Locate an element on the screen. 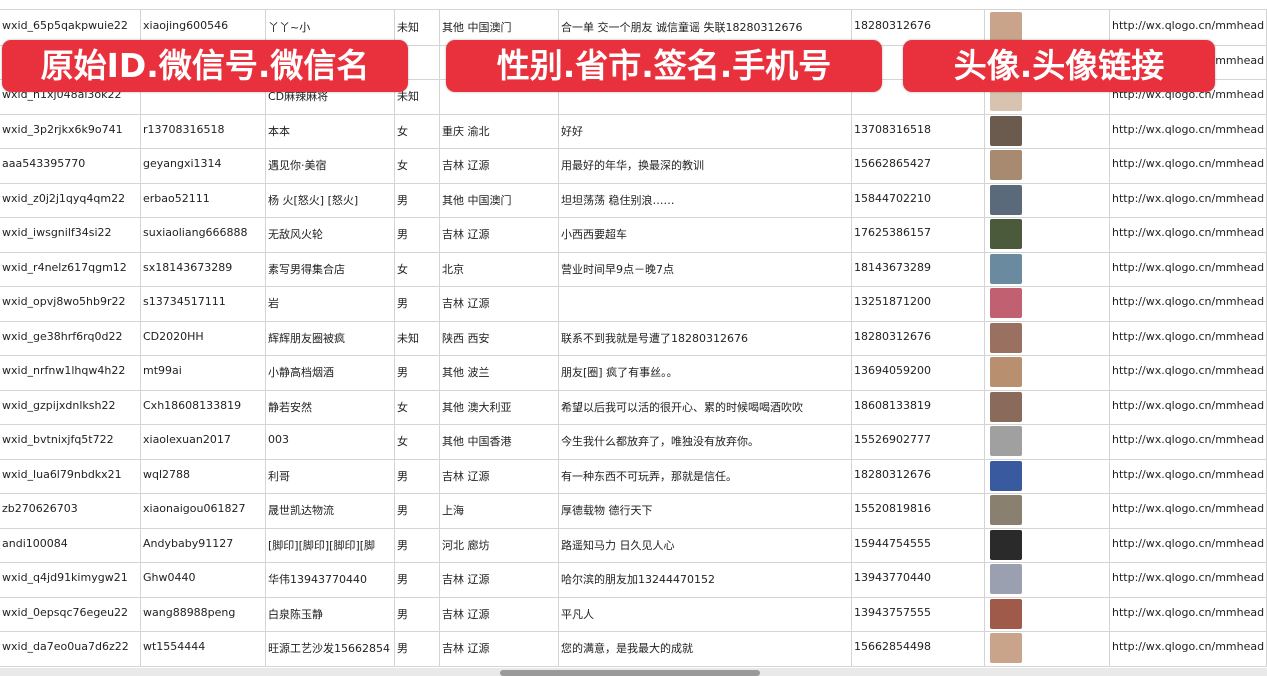 The height and width of the screenshot is (676, 1267). cell: 13943757555 is located at coordinates (918, 614).